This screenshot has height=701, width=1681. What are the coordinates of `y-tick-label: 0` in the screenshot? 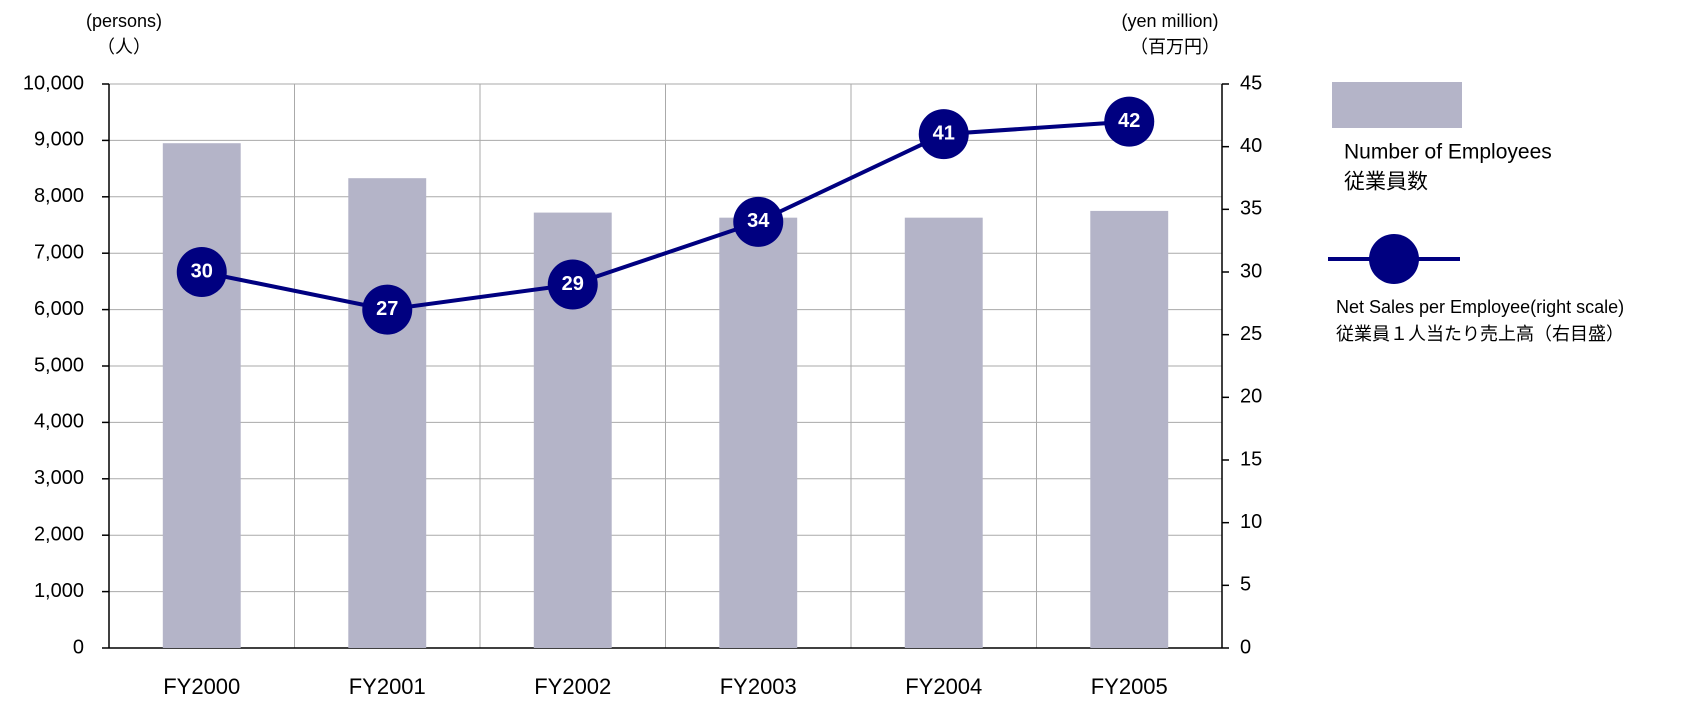 It's located at (78, 647).